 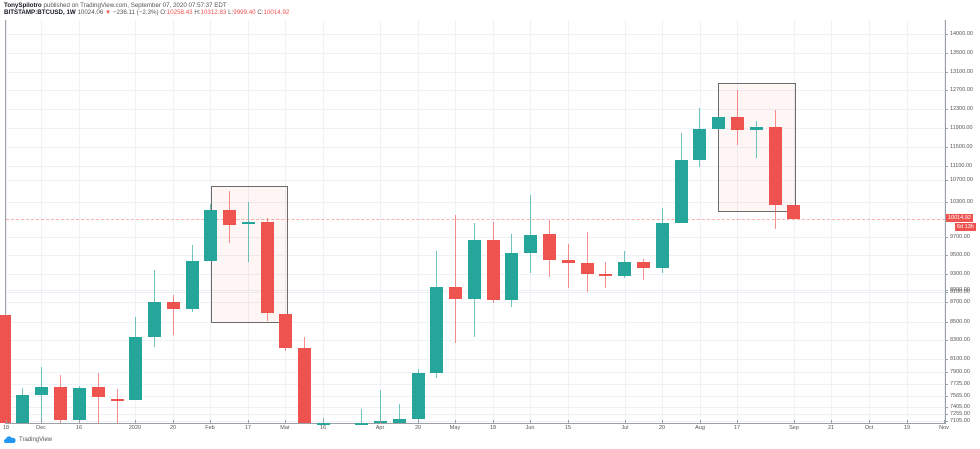 What do you see at coordinates (794, 428) in the screenshot?
I see `x-axis-label: Sep` at bounding box center [794, 428].